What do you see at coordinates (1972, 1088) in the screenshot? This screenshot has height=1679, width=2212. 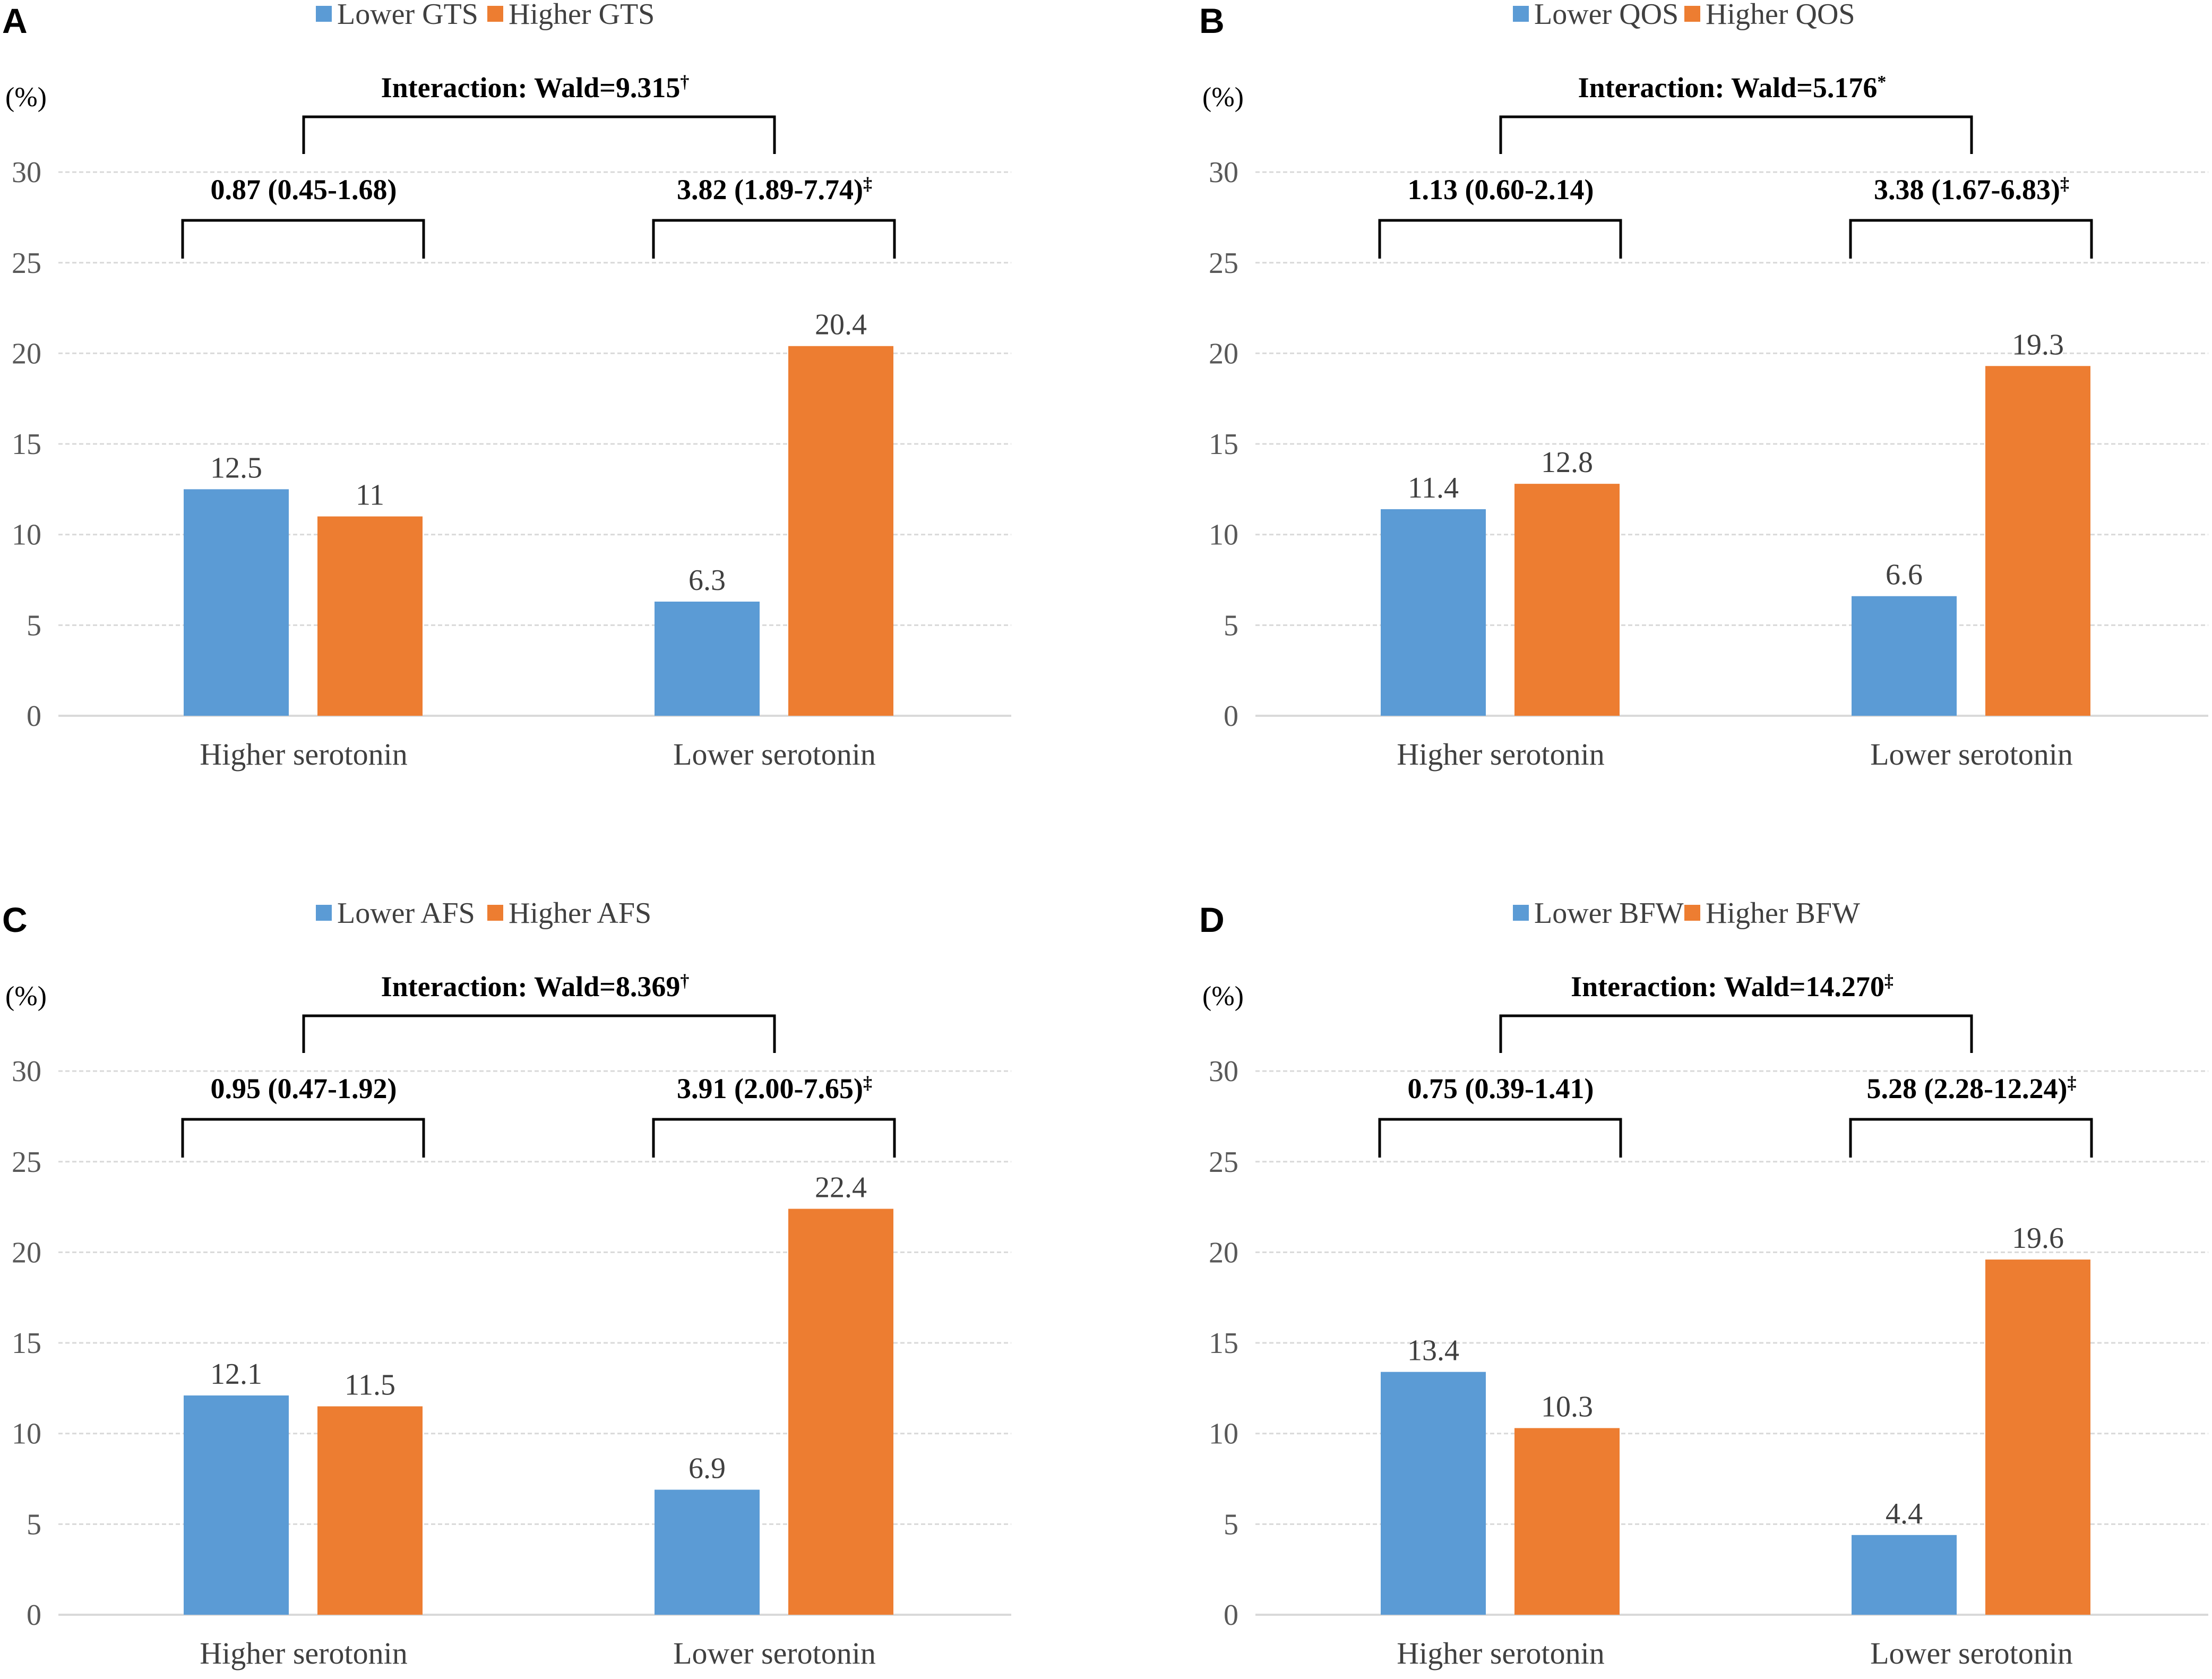 I see `odds-ratio-label: 5.28 (2.28-12.24)‡` at bounding box center [1972, 1088].